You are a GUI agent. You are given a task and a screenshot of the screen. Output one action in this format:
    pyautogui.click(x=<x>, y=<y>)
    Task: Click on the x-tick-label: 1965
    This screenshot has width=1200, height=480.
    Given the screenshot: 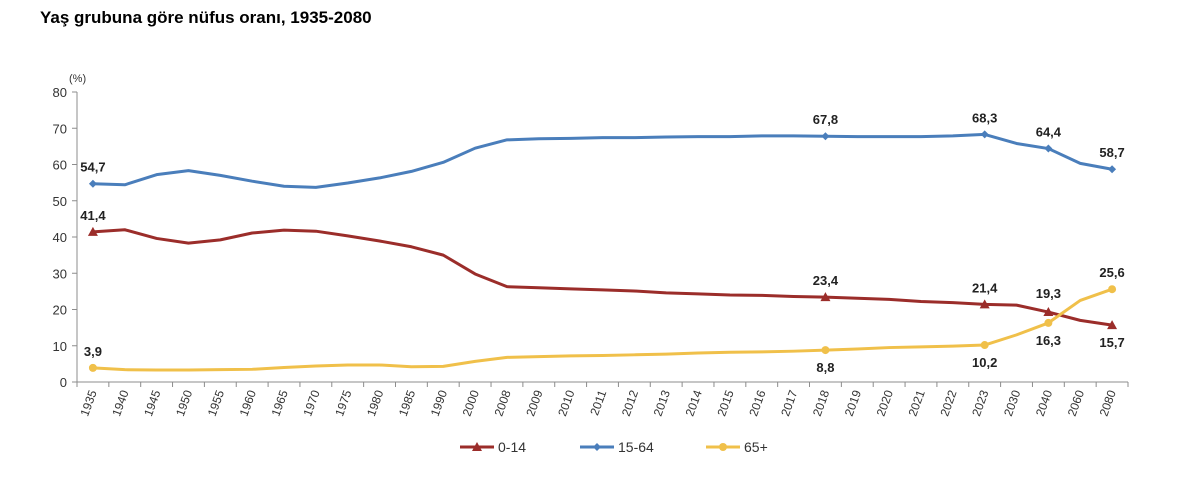 What is the action you would take?
    pyautogui.click(x=280, y=403)
    